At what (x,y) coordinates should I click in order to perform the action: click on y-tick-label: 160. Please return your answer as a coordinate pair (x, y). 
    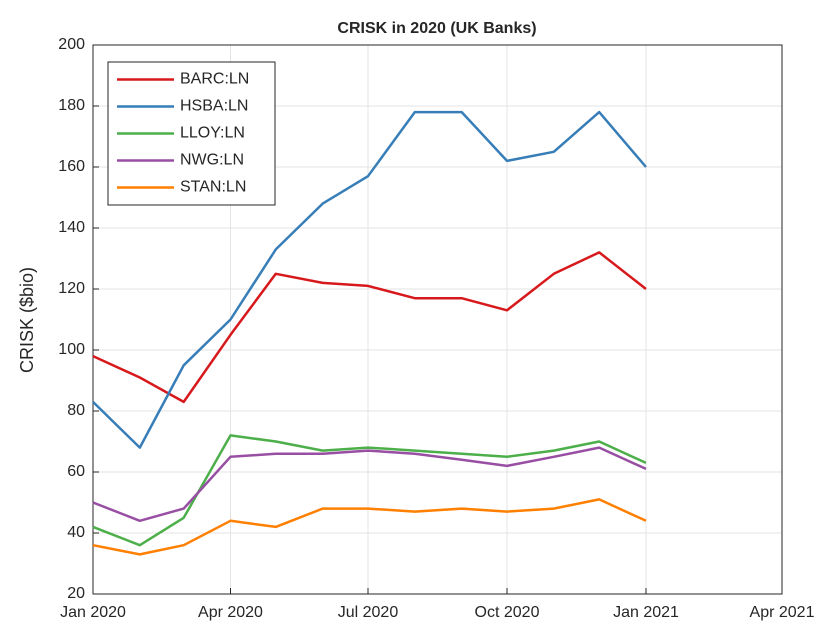
    Looking at the image, I should click on (71, 166).